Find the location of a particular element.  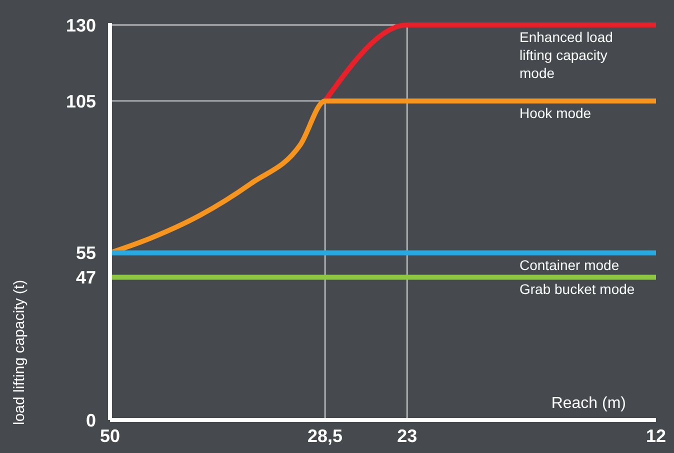

y-tick-label: 130 is located at coordinates (81, 25).